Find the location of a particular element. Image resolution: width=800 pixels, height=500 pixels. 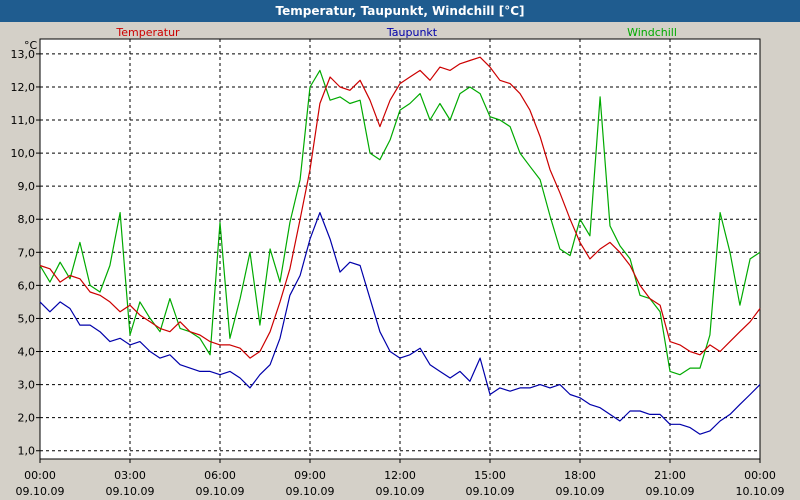

x-tick-time-label: 12:00 is located at coordinates (400, 475).